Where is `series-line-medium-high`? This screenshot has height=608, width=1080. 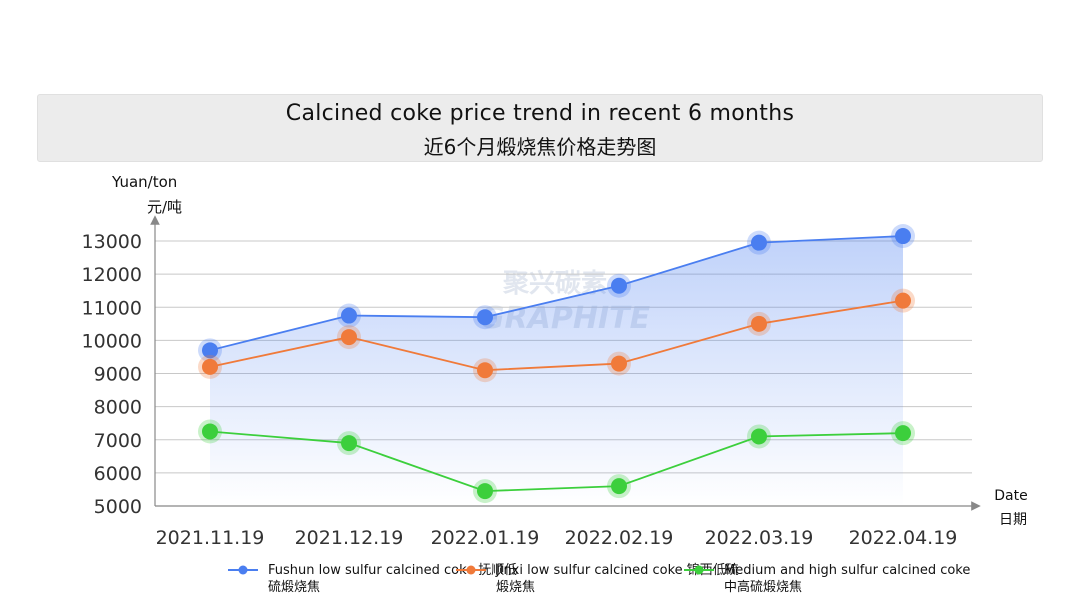 series-line-medium-high is located at coordinates (556, 461).